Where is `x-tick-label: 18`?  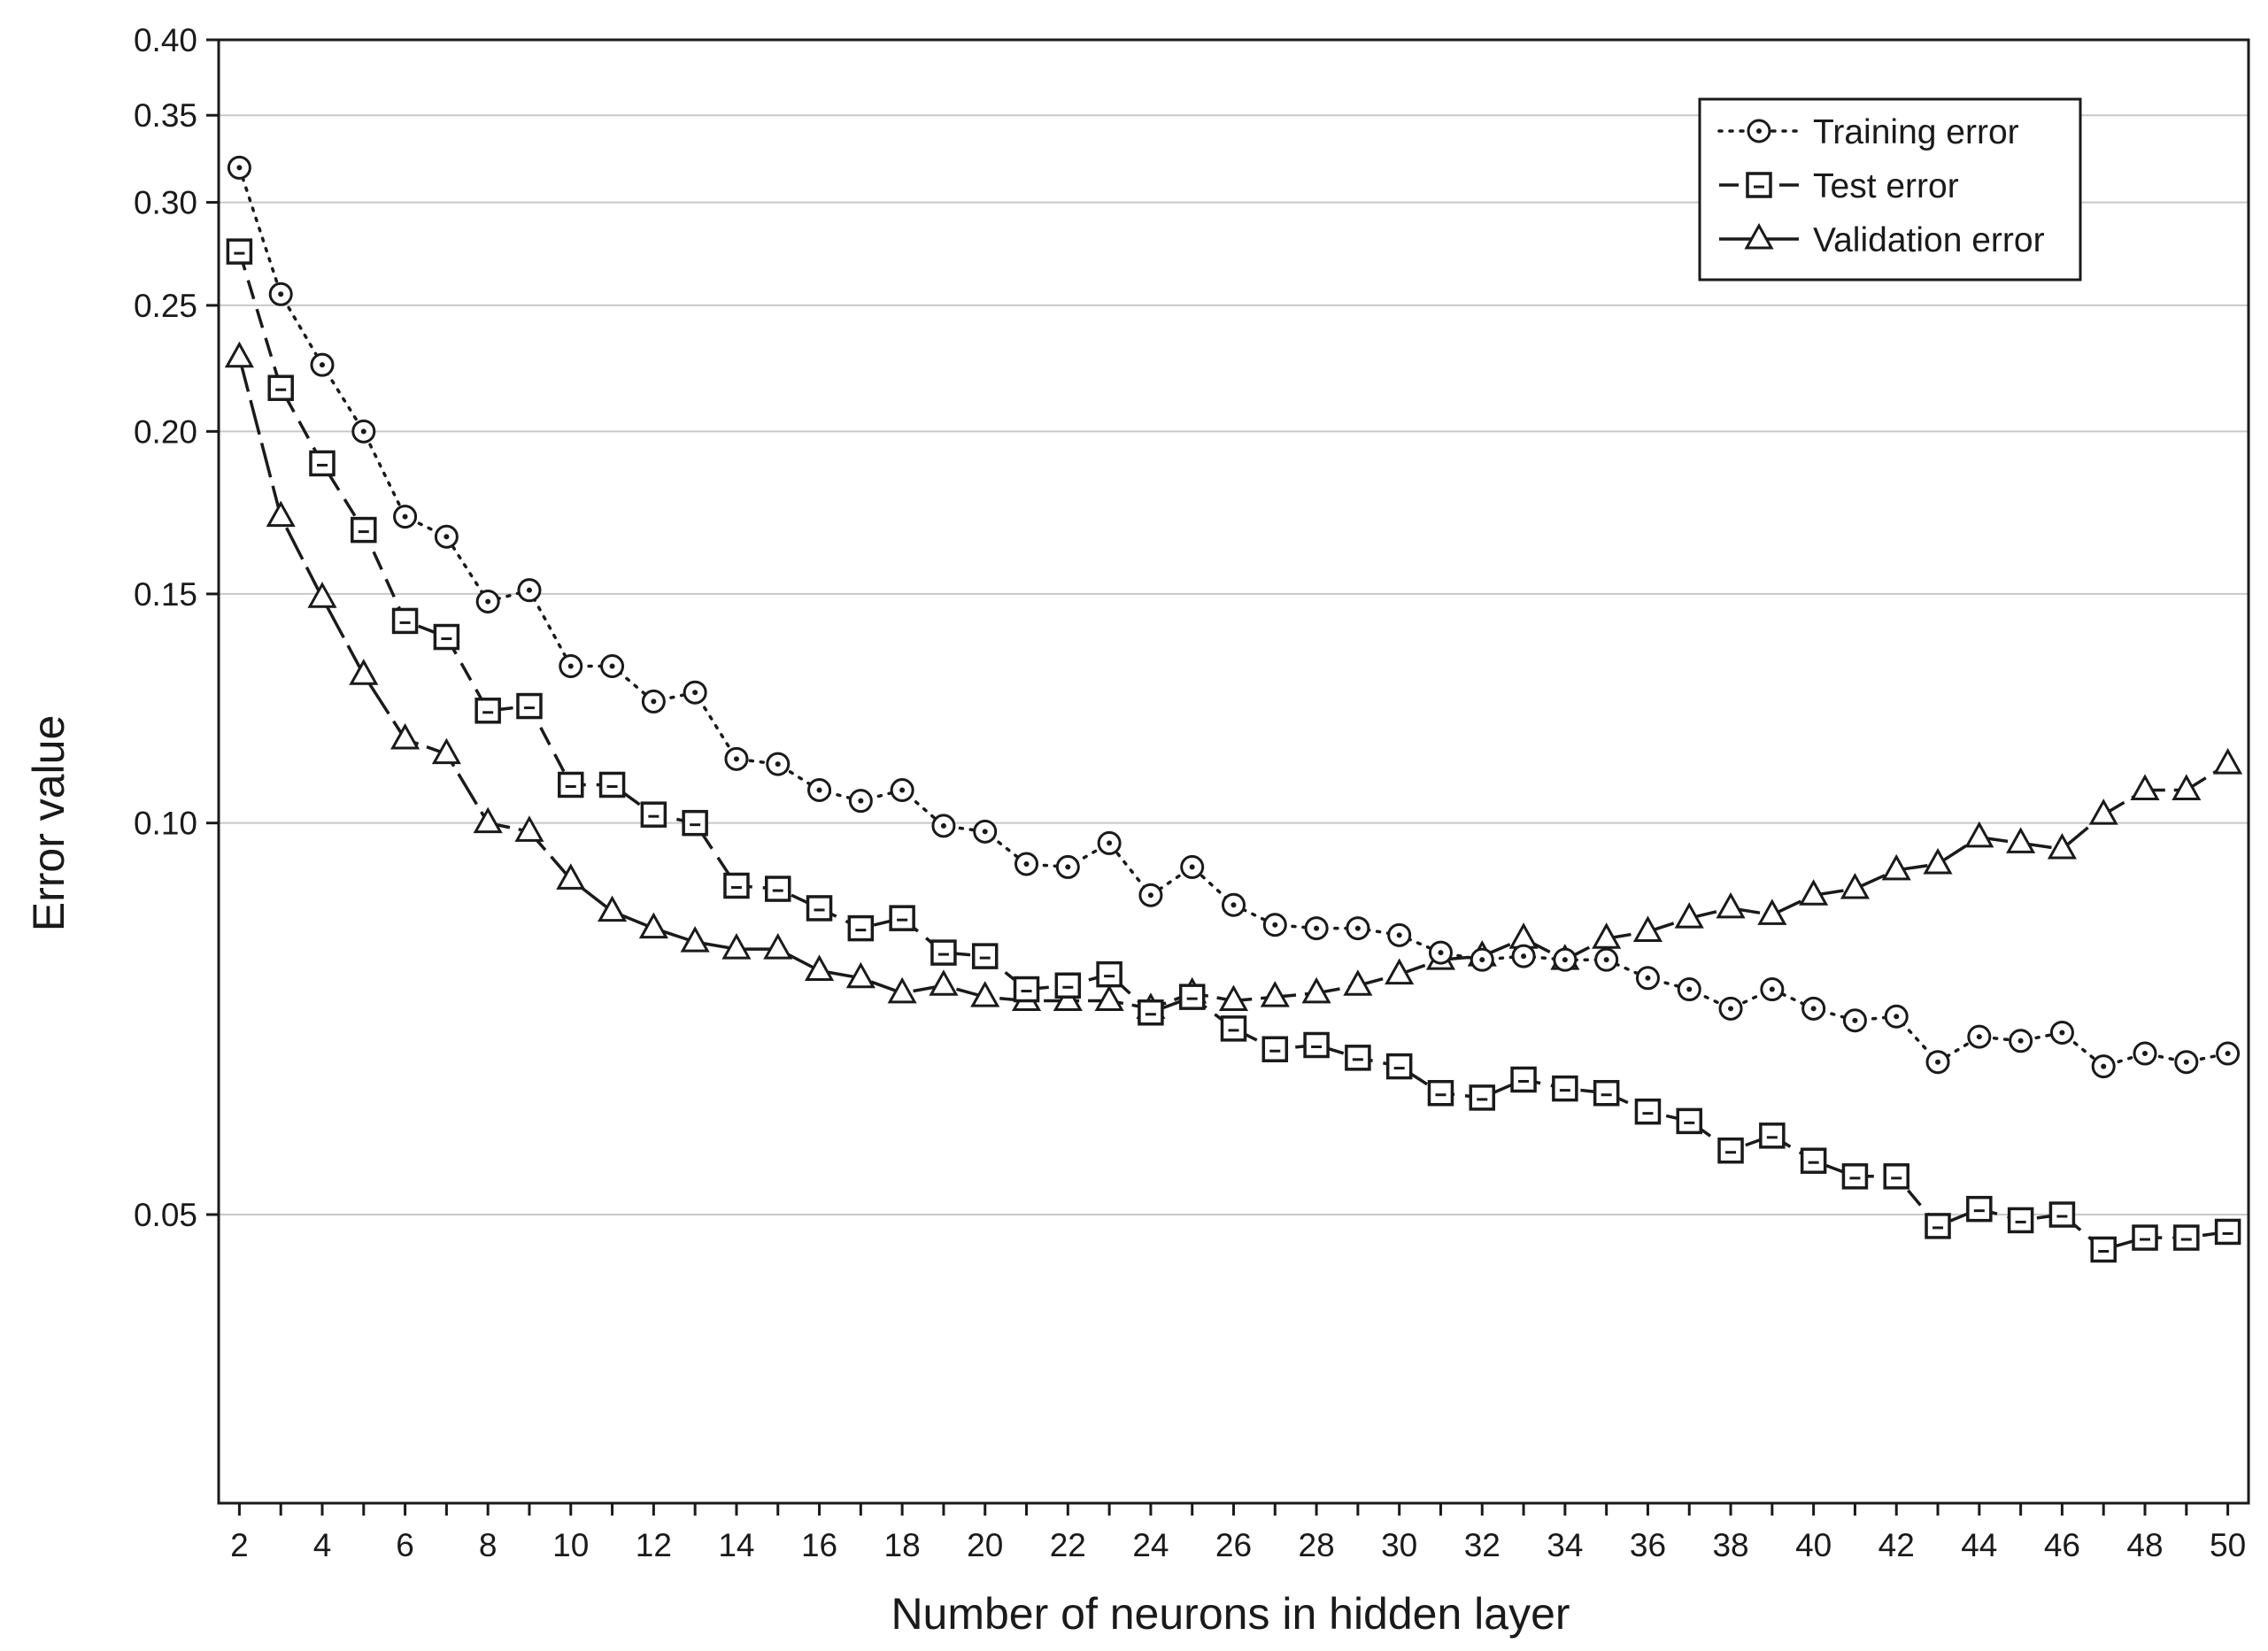
x-tick-label: 18 is located at coordinates (902, 1545).